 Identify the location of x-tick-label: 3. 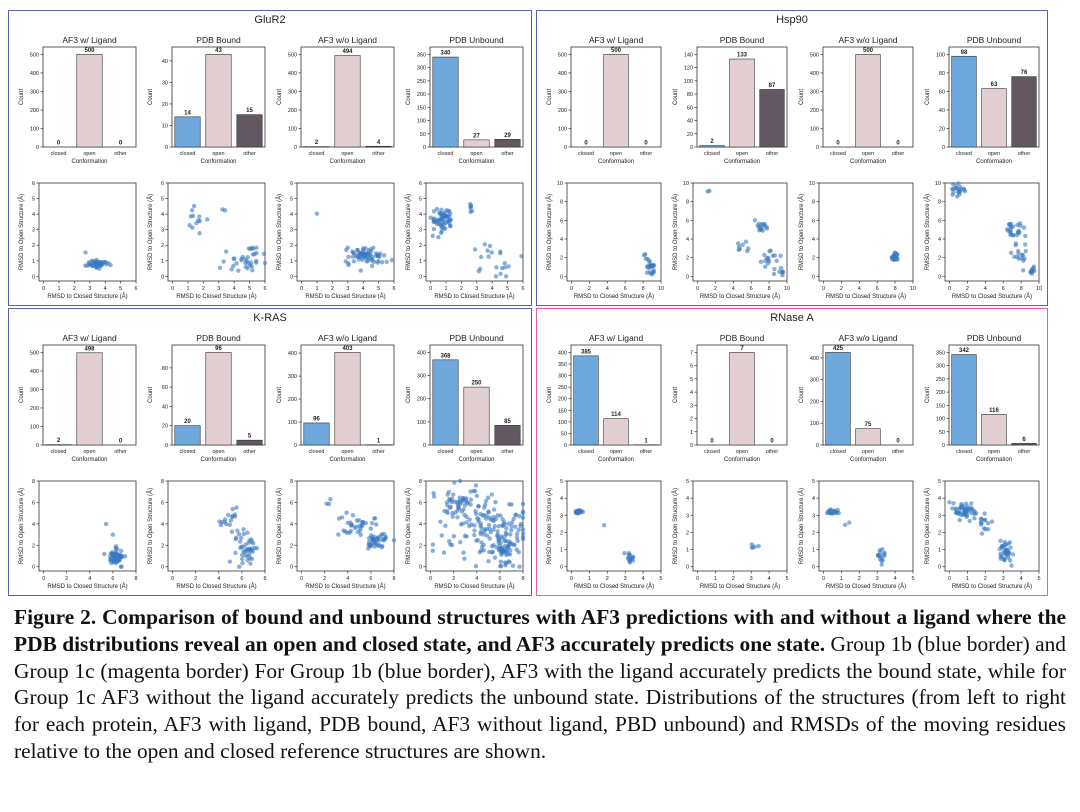
(877, 579).